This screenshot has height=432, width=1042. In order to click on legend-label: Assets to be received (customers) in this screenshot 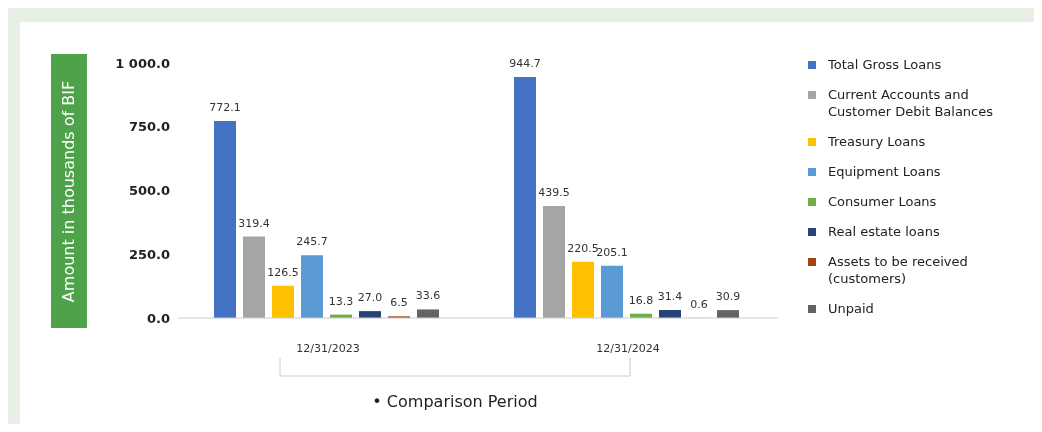, I will do `click(898, 270)`.